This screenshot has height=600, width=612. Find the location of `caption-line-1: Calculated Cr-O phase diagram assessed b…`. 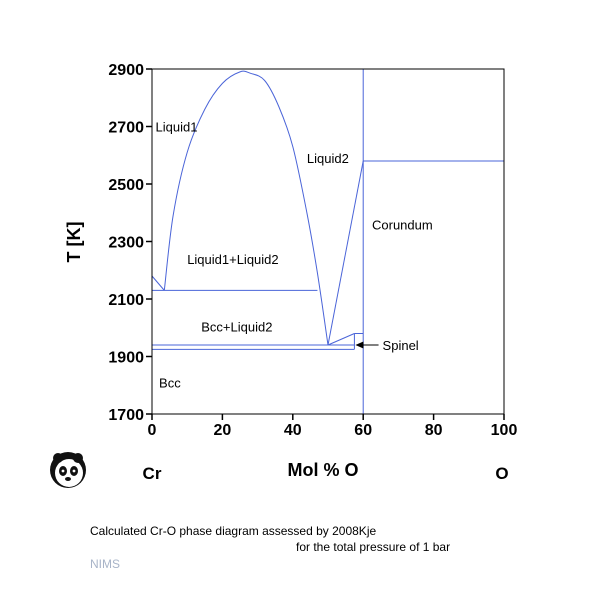

caption-line-1: Calculated Cr-O phase diagram assessed b… is located at coordinates (233, 531).